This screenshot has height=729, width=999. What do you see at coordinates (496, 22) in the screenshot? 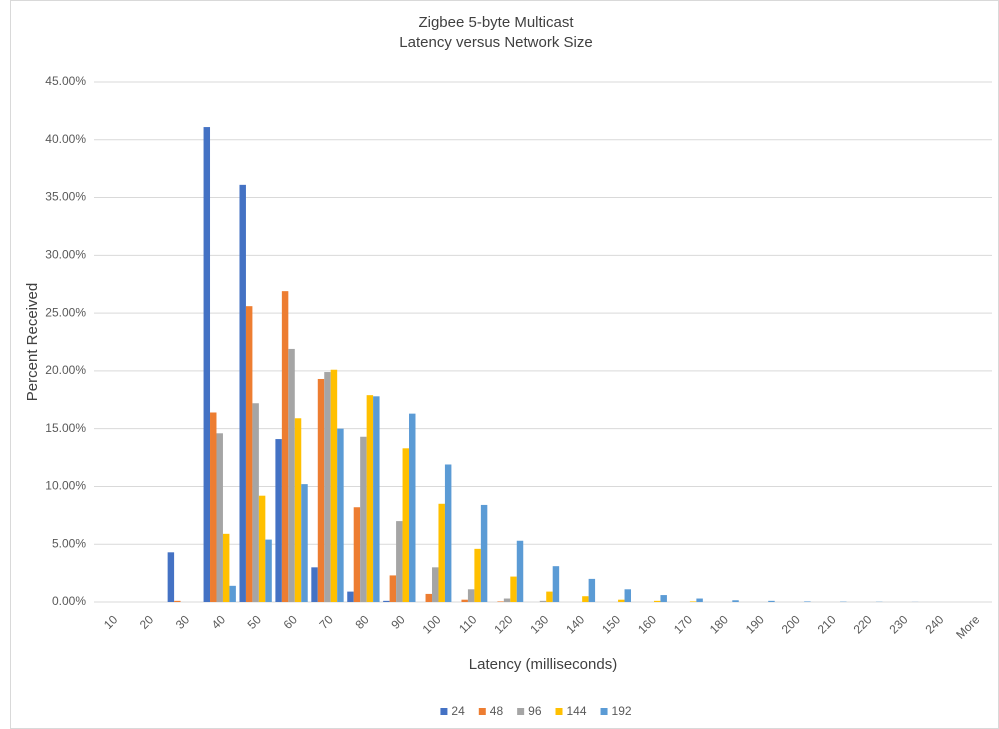
I see `chart-title: Zigbee 5-byte Multicast` at bounding box center [496, 22].